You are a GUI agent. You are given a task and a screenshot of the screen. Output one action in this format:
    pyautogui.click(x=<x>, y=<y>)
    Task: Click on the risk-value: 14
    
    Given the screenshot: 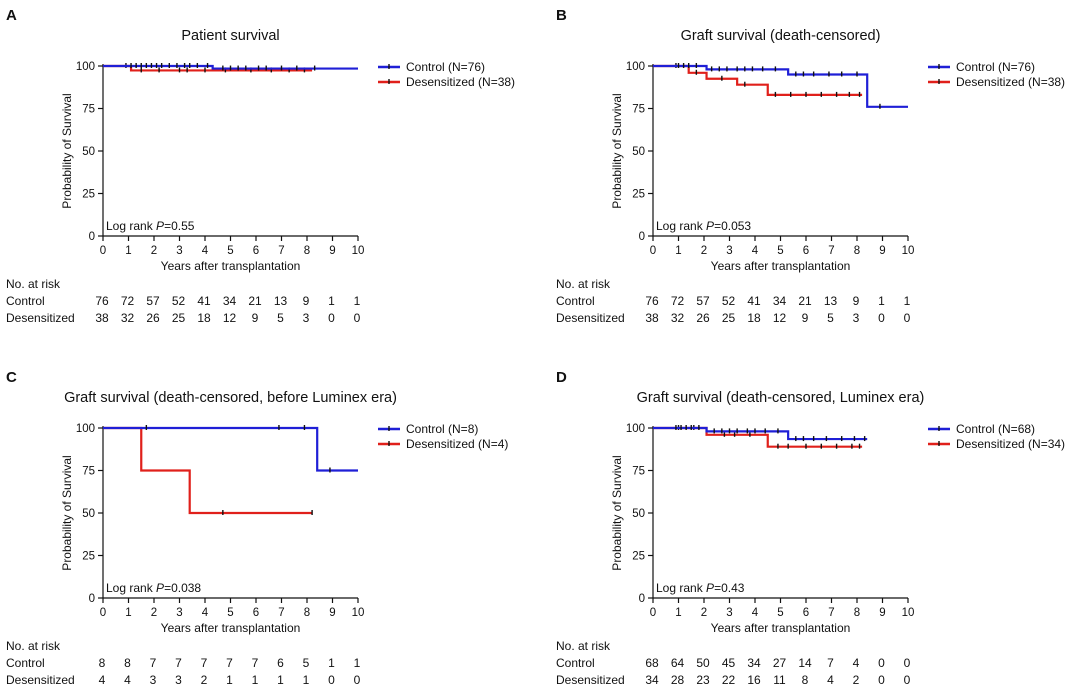 What is the action you would take?
    pyautogui.click(x=805, y=663)
    